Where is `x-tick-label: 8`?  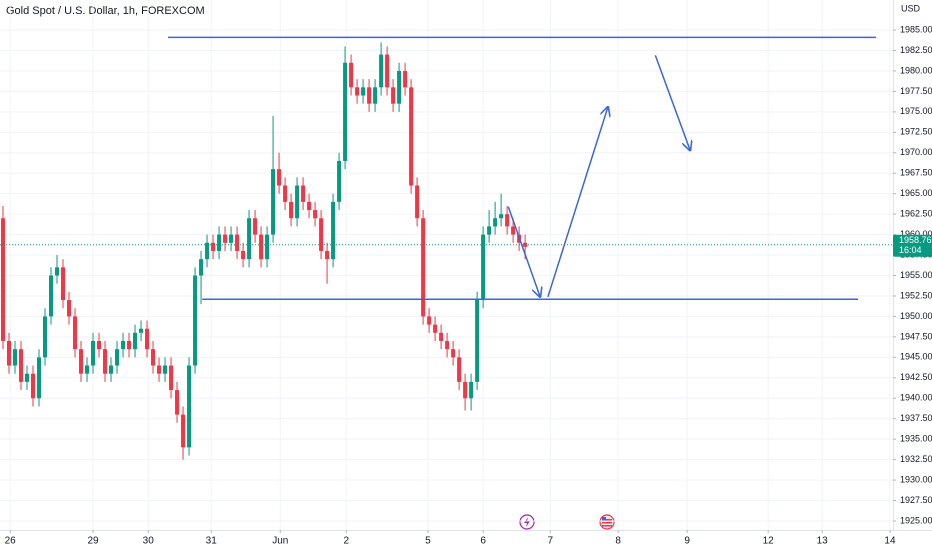 x-tick-label: 8 is located at coordinates (618, 541).